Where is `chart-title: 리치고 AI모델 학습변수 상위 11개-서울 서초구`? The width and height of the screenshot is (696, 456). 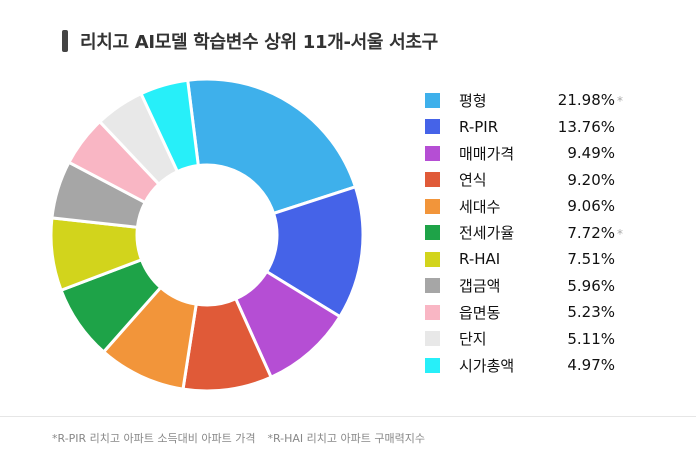 chart-title: 리치고 AI모델 학습변수 상위 11개-서울 서초구 is located at coordinates (259, 42).